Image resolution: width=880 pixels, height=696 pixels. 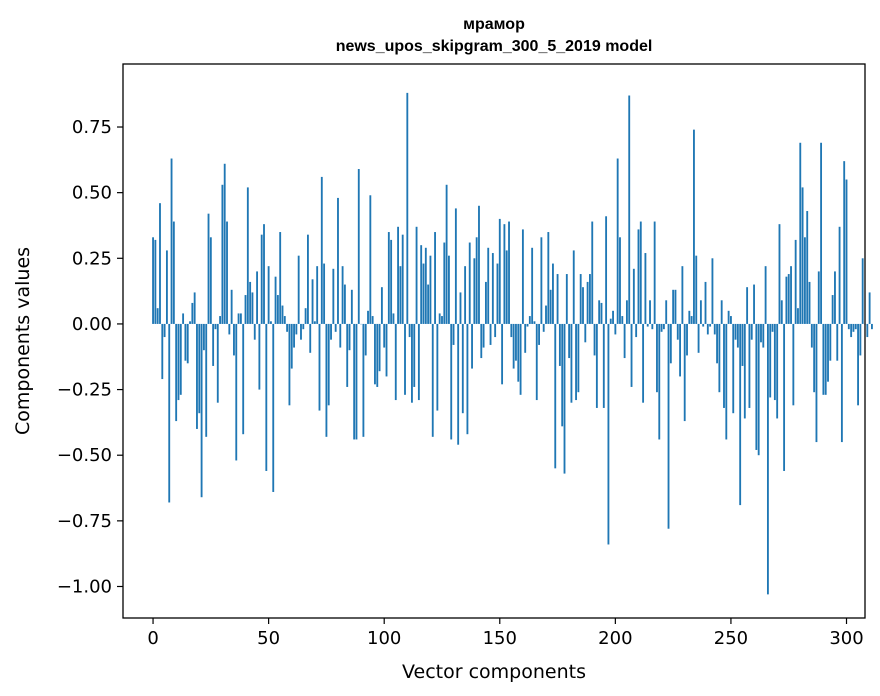 I want to click on x-tick-label: 150, so click(x=500, y=638).